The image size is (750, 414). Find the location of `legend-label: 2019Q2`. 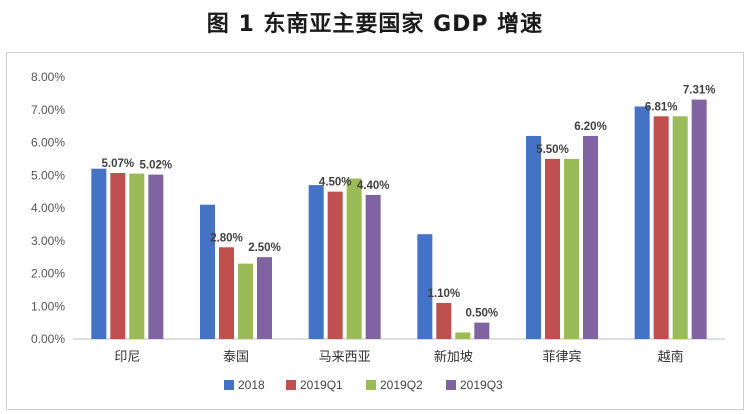

legend-label: 2019Q2 is located at coordinates (401, 385).